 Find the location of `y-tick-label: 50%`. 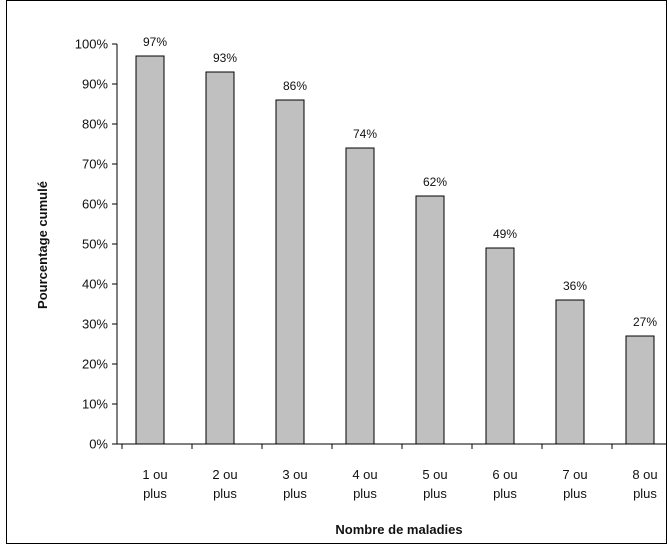

y-tick-label: 50% is located at coordinates (95, 244).